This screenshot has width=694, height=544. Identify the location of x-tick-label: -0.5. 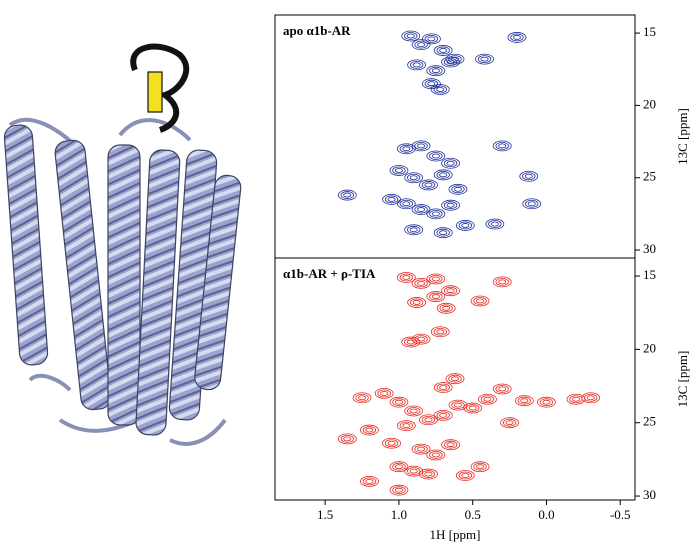
(620, 514).